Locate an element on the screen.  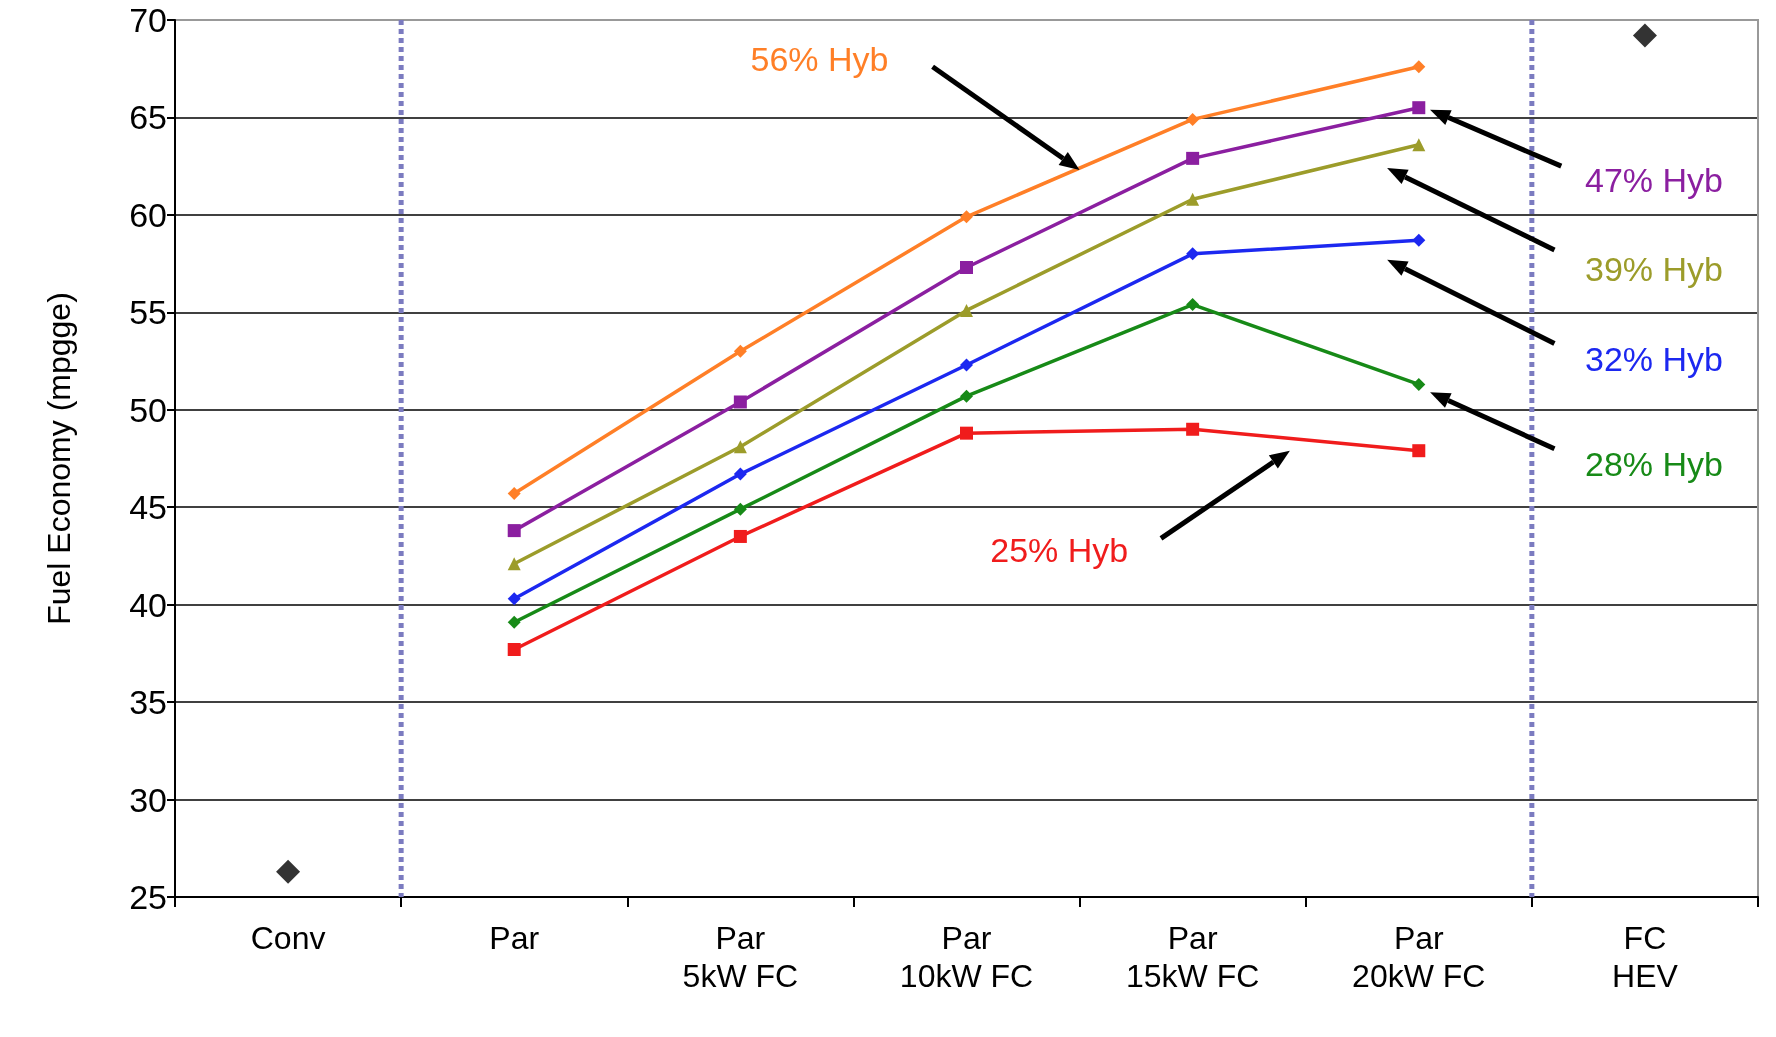
x-tick-label: Par 10kW FC is located at coordinates (966, 957).